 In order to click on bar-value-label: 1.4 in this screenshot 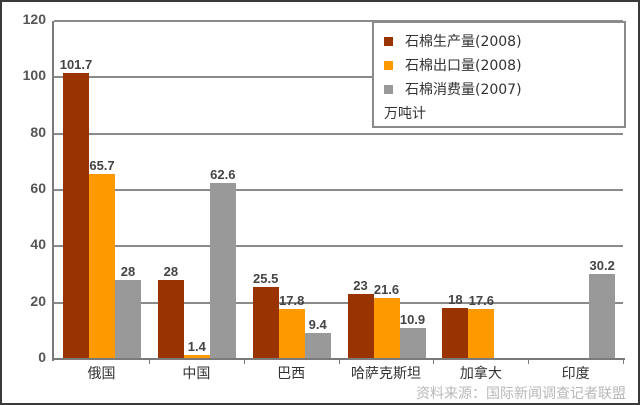, I will do `click(196, 347)`.